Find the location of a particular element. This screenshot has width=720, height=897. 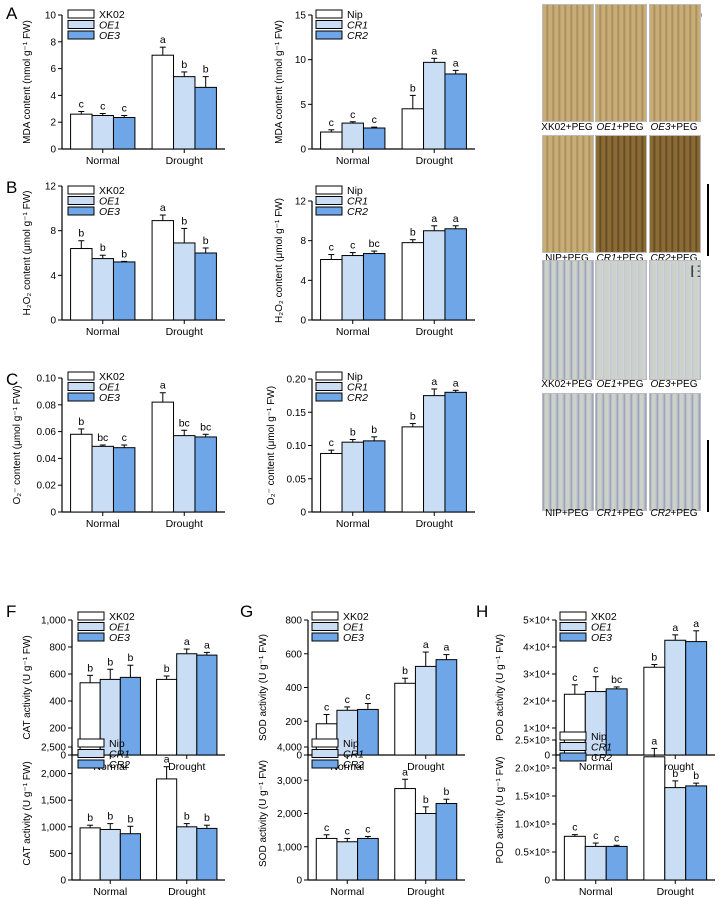

y-axis-label: CAT activity (U g⁻¹ FW) is located at coordinates (27, 687).